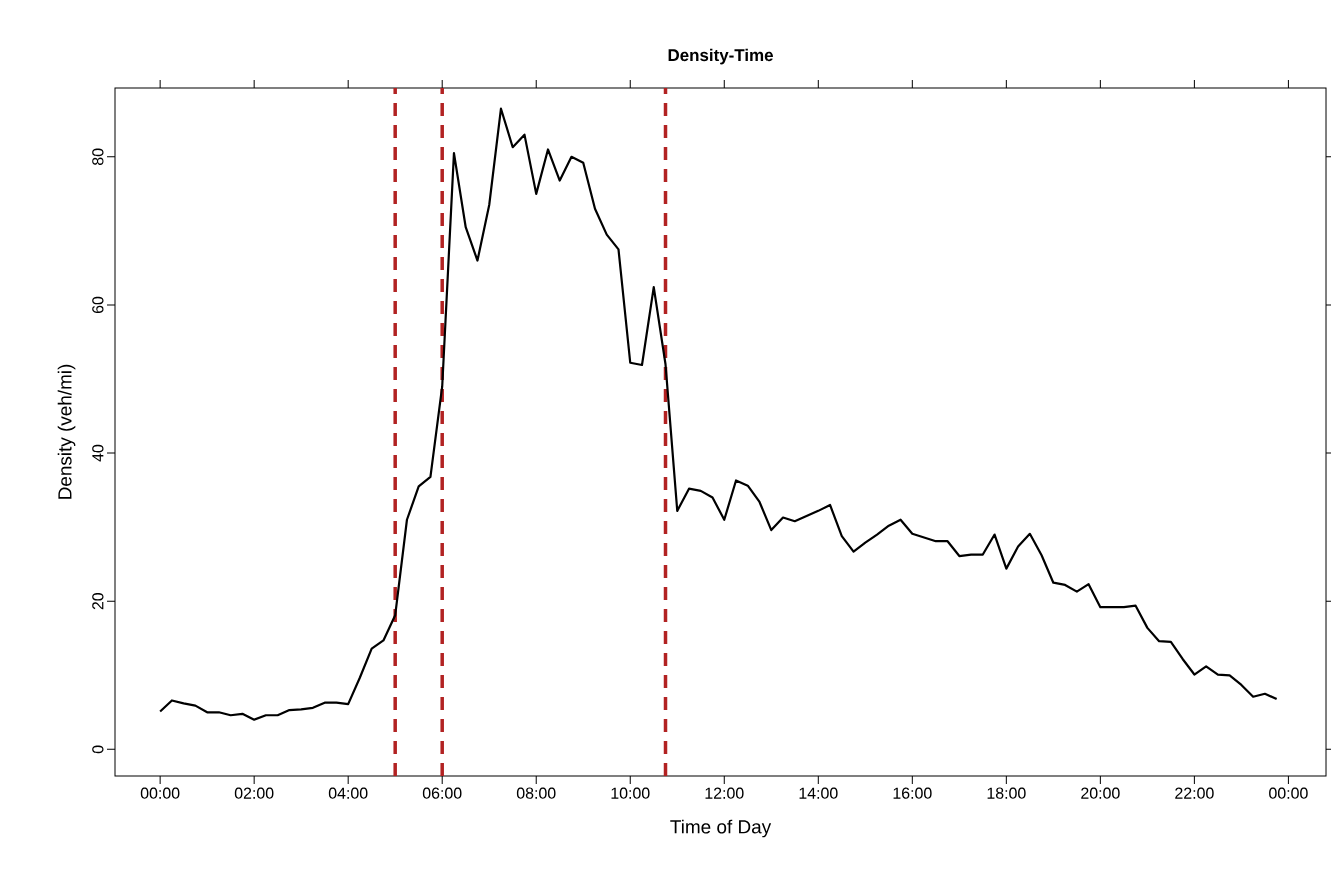  What do you see at coordinates (721, 828) in the screenshot?
I see `x-axis-title: Time of Day` at bounding box center [721, 828].